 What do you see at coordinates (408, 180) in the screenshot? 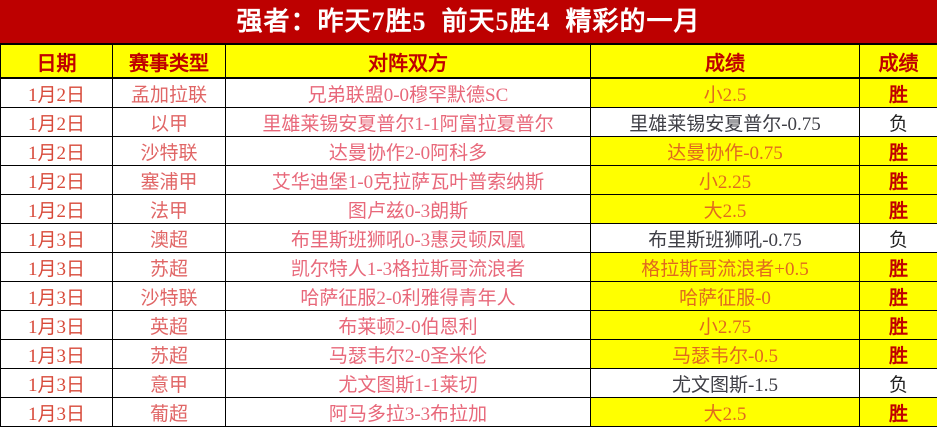
I see `cell-match: 艾华迪堡1-0克拉萨瓦叶普索纳斯` at bounding box center [408, 180].